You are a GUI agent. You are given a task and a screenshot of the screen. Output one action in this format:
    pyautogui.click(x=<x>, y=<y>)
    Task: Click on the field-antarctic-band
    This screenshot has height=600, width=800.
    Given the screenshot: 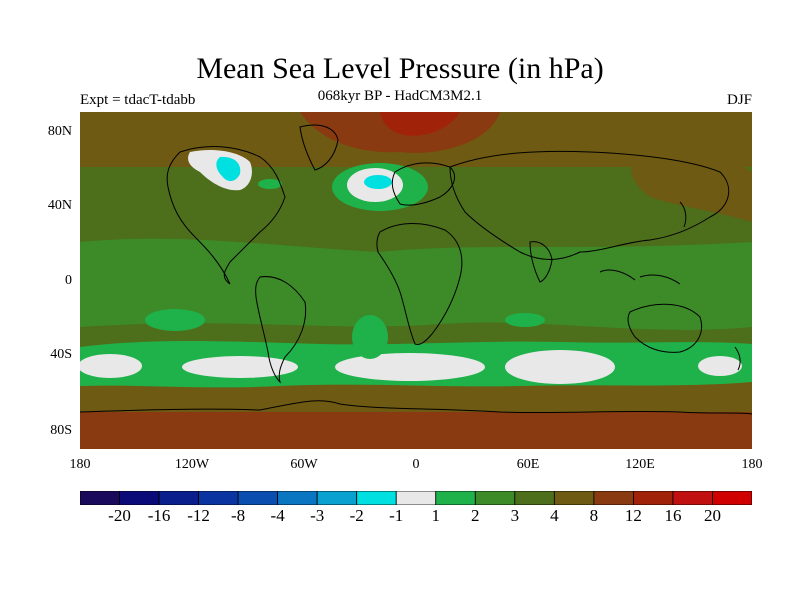 What is the action you would take?
    pyautogui.click(x=416, y=430)
    